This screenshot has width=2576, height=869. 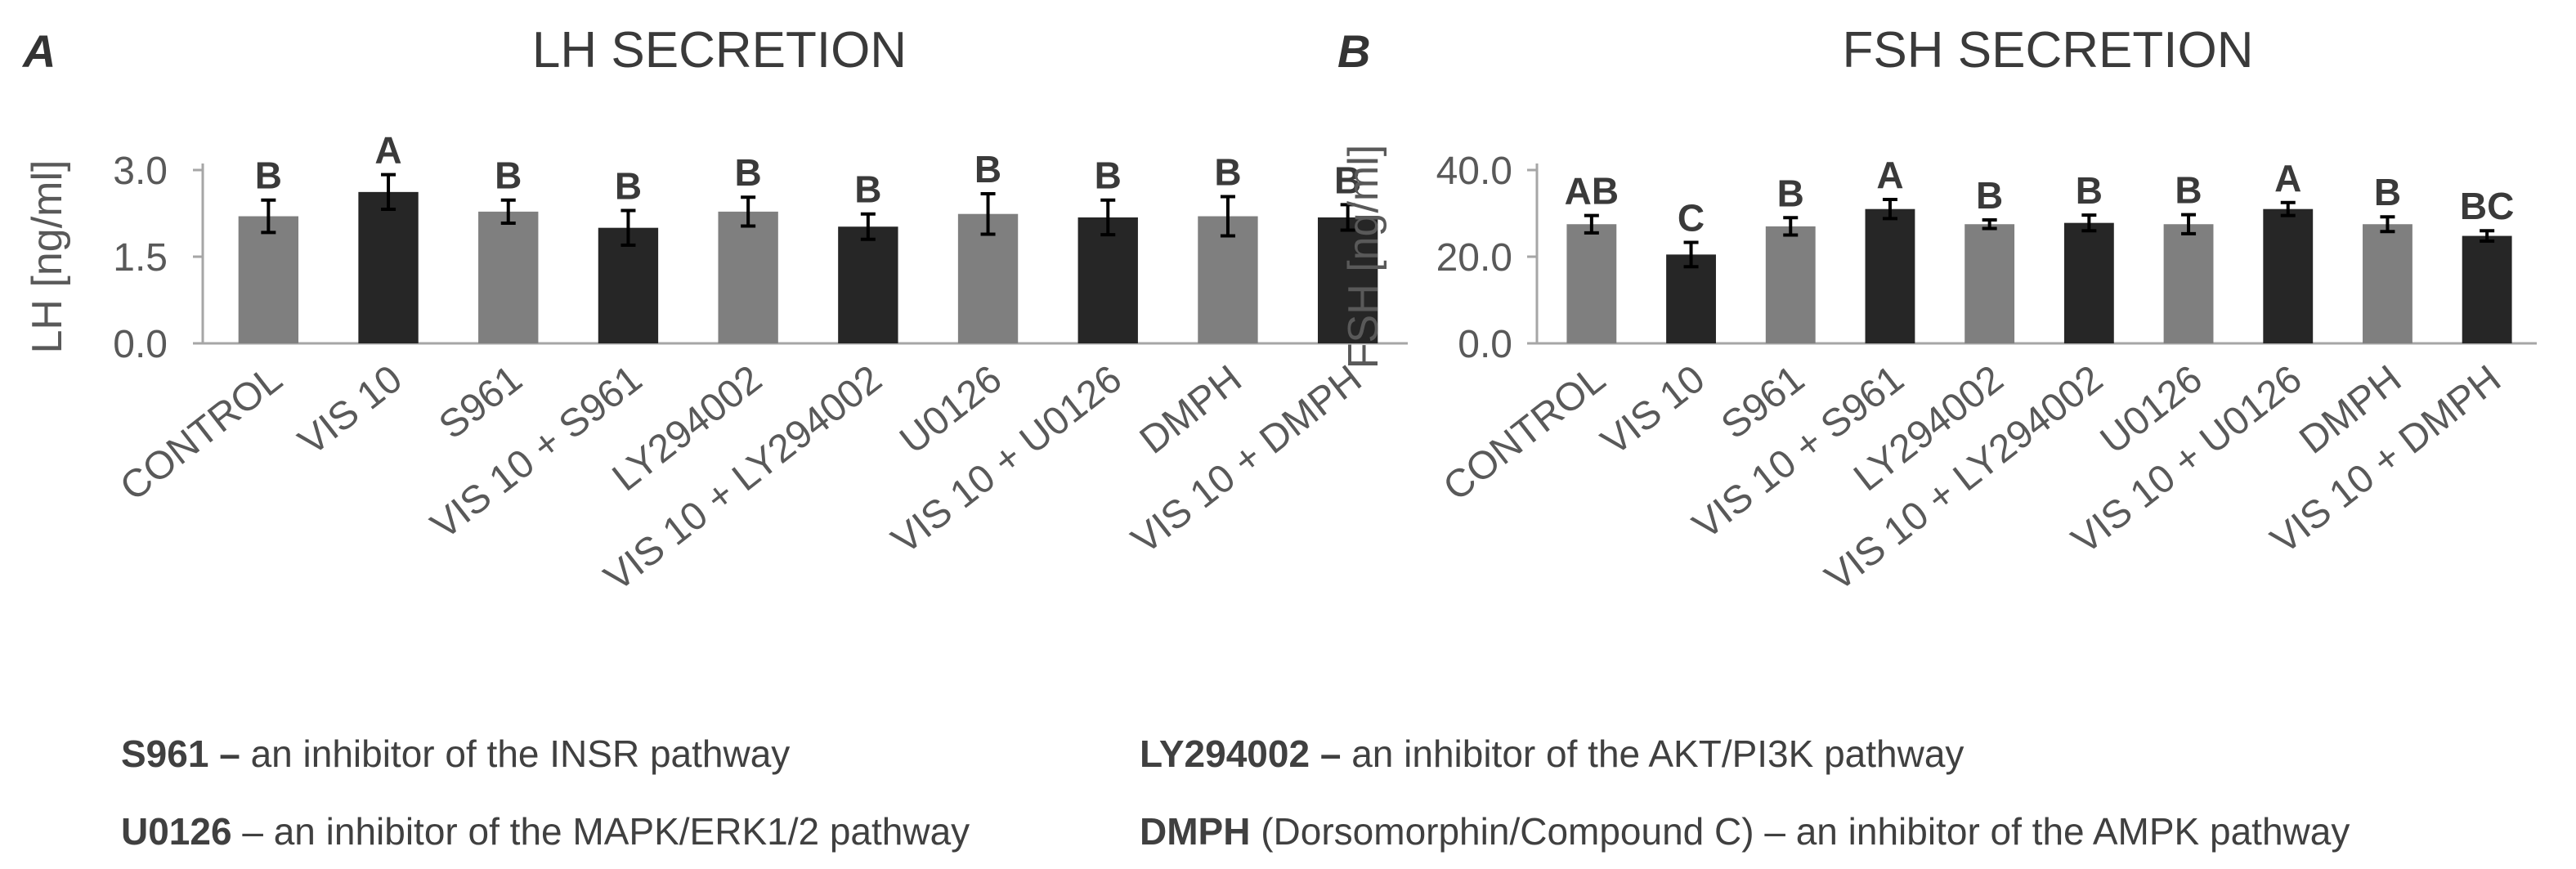 I want to click on significance-label: BC, so click(x=2487, y=206).